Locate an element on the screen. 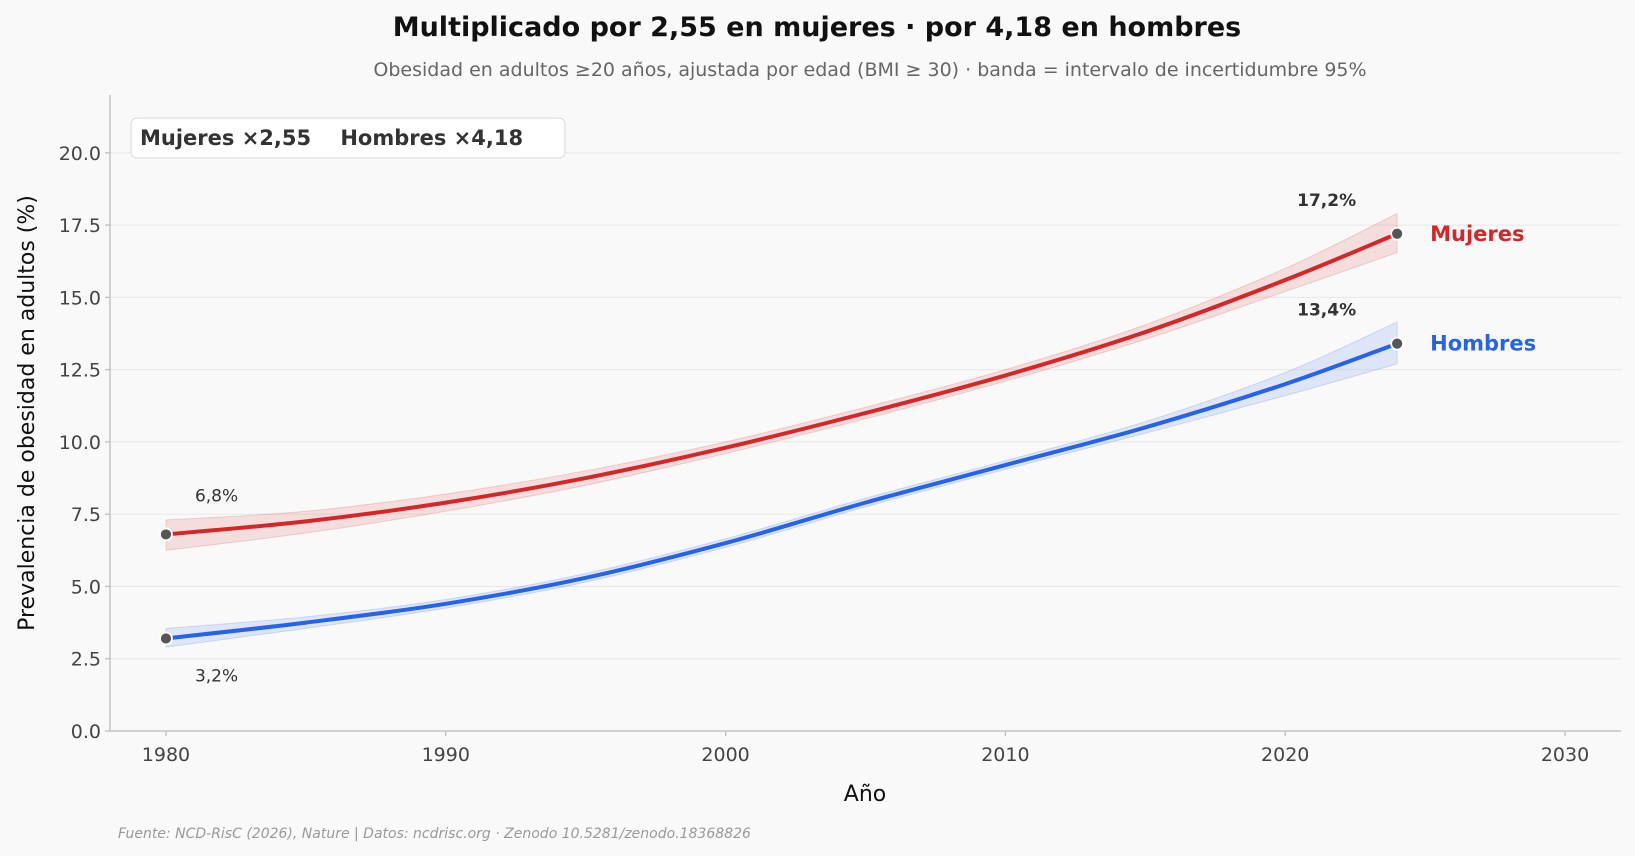 Image resolution: width=1635 pixels, height=856 pixels. legend-box: Mujeres ×2,55 Hombres ×4,18 is located at coordinates (348, 138).